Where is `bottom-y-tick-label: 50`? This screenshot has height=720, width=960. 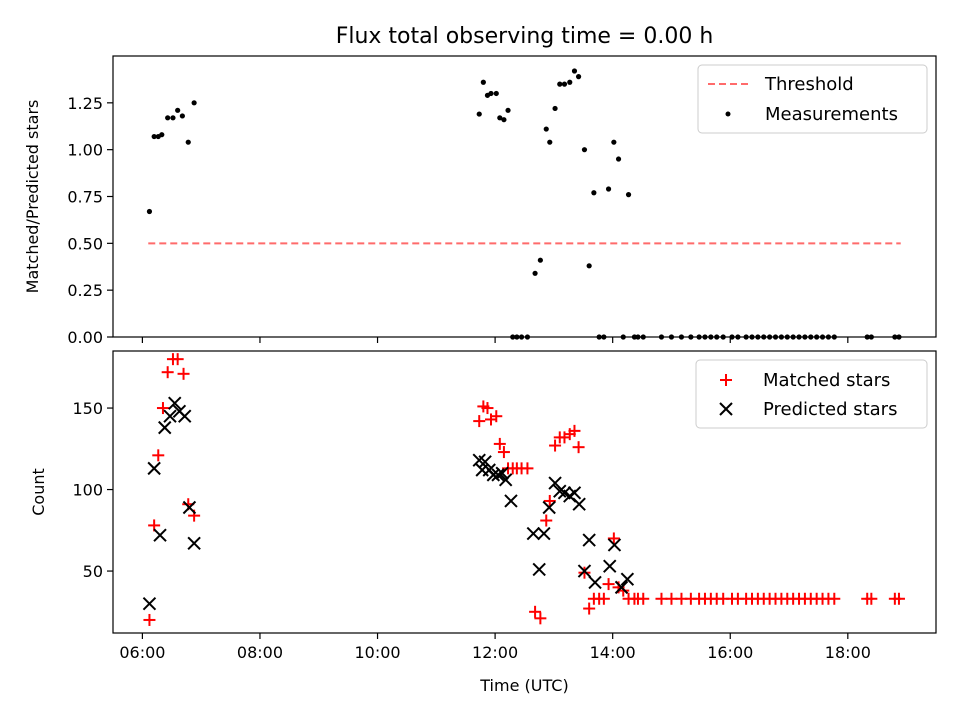 bottom-y-tick-label: 50 is located at coordinates (93, 571).